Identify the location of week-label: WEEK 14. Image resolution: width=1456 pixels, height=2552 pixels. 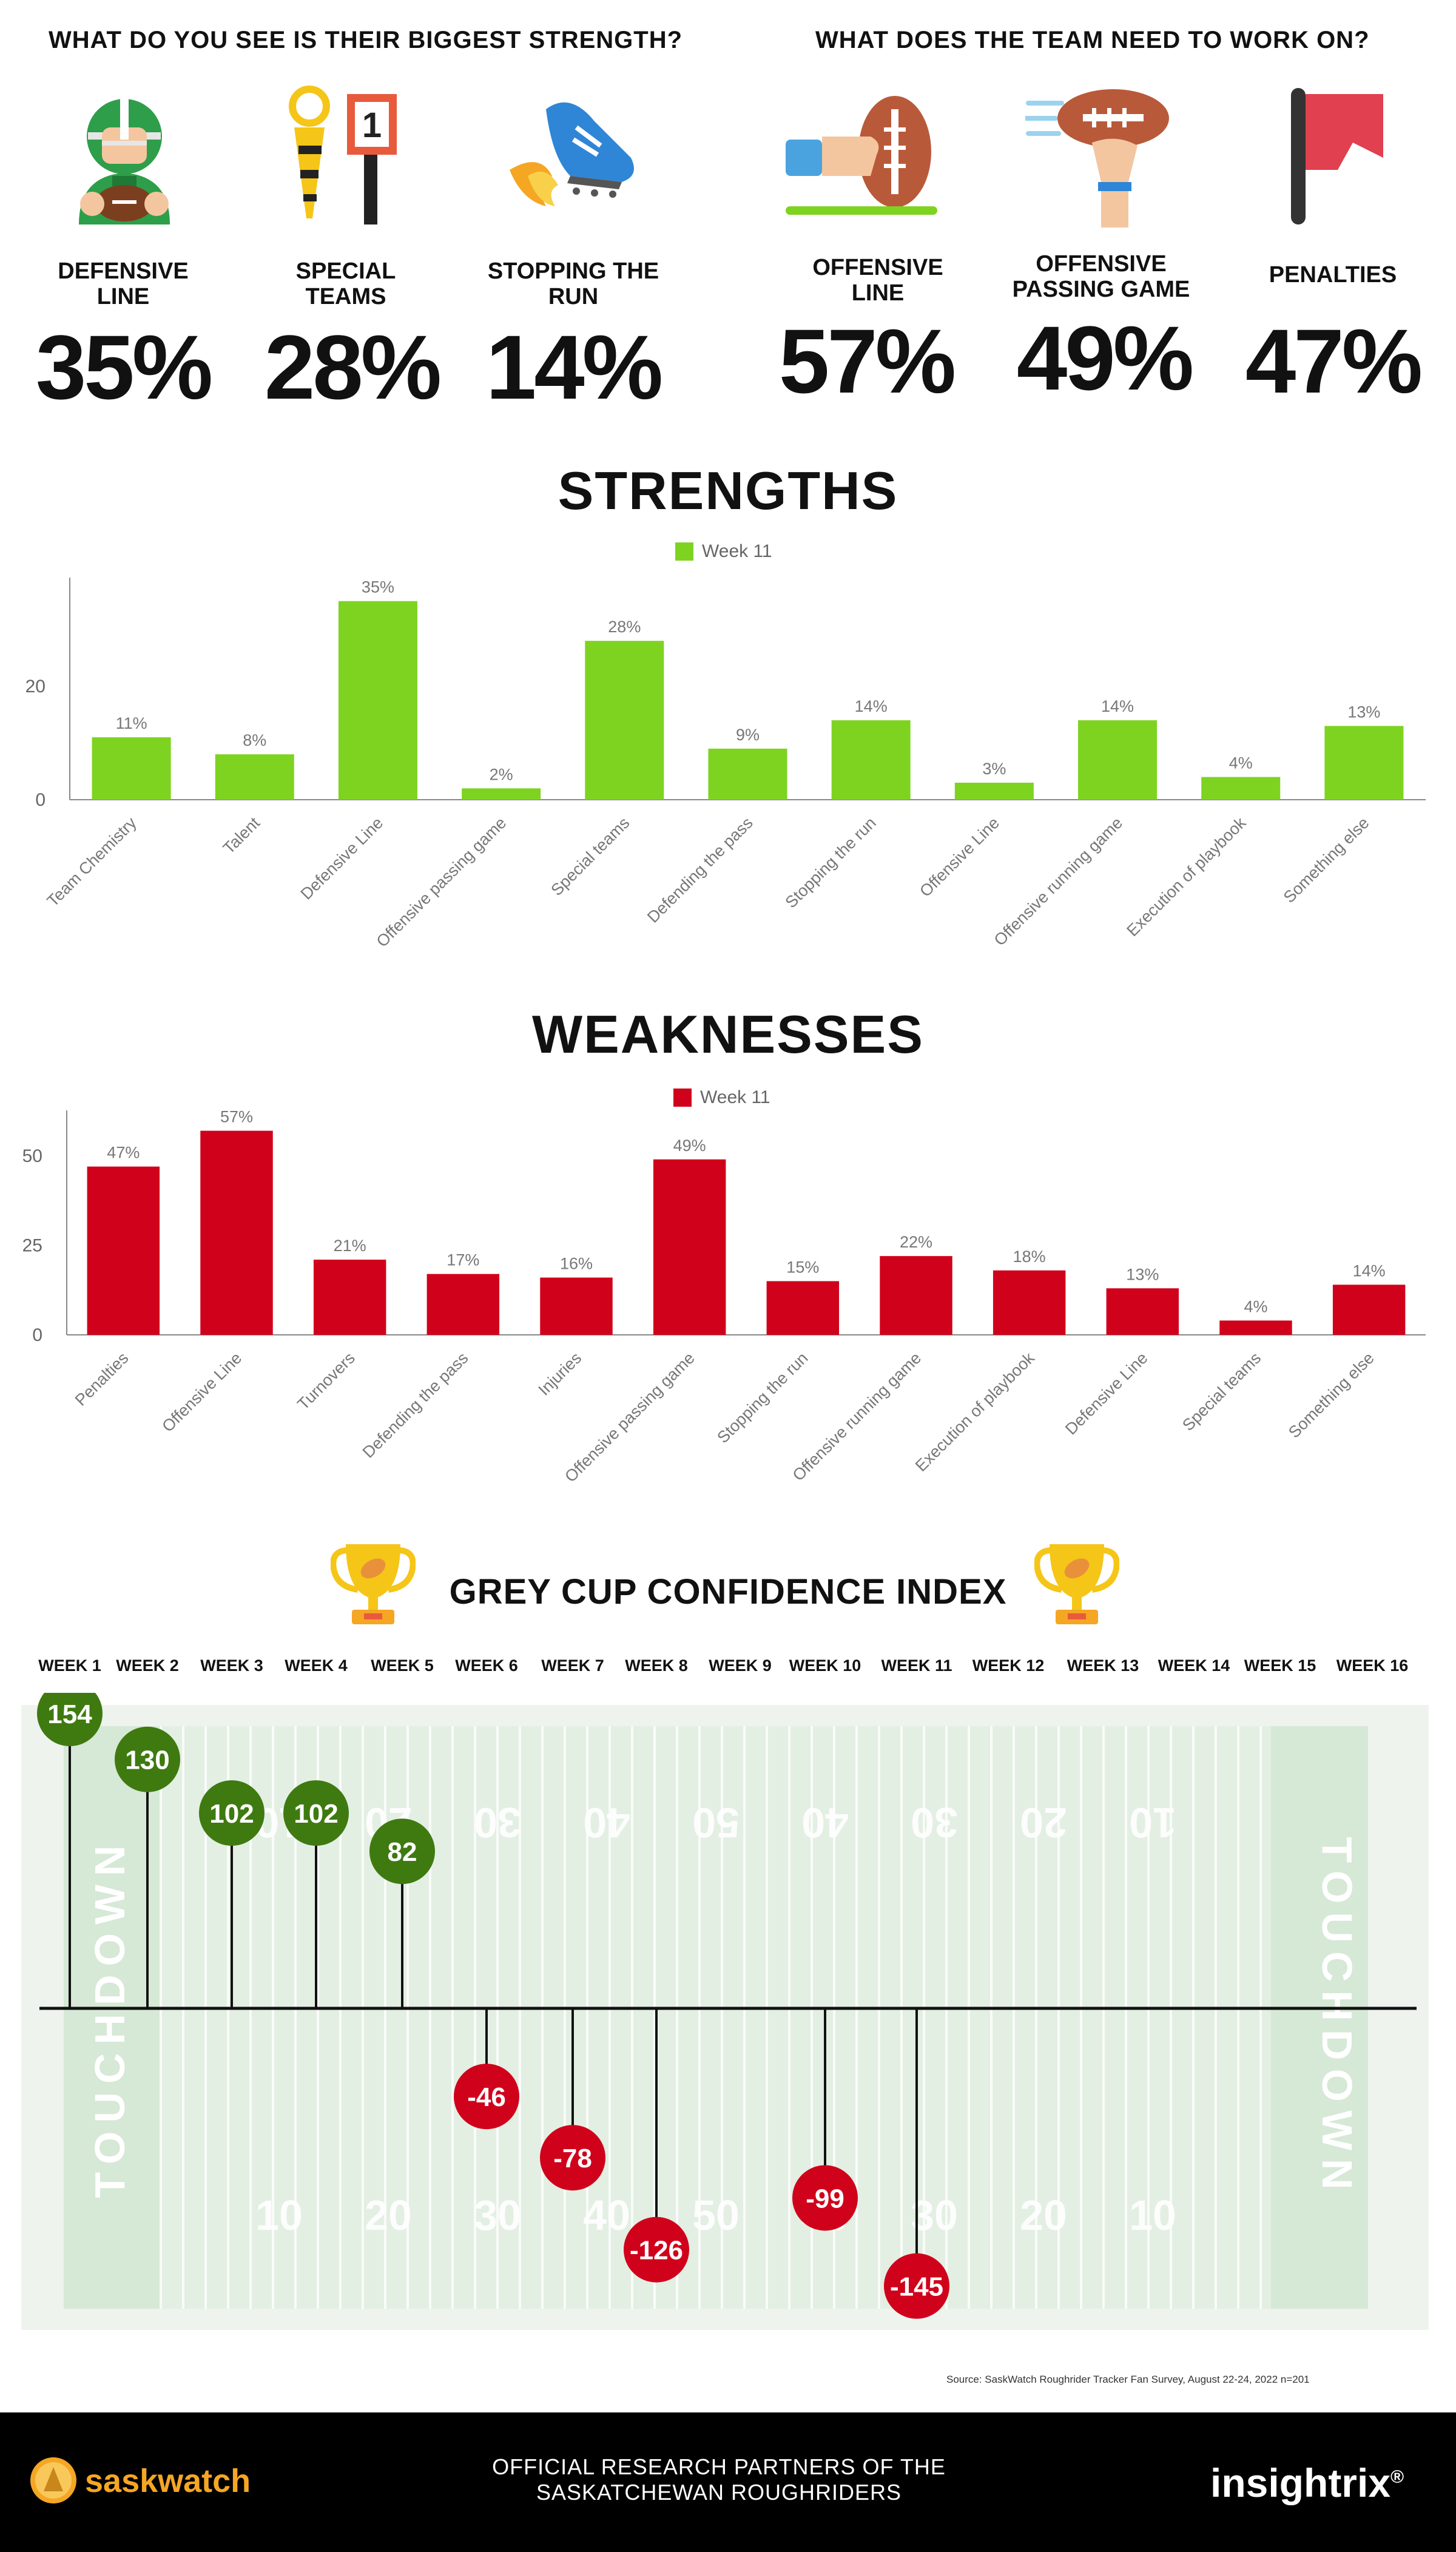
(1194, 1665).